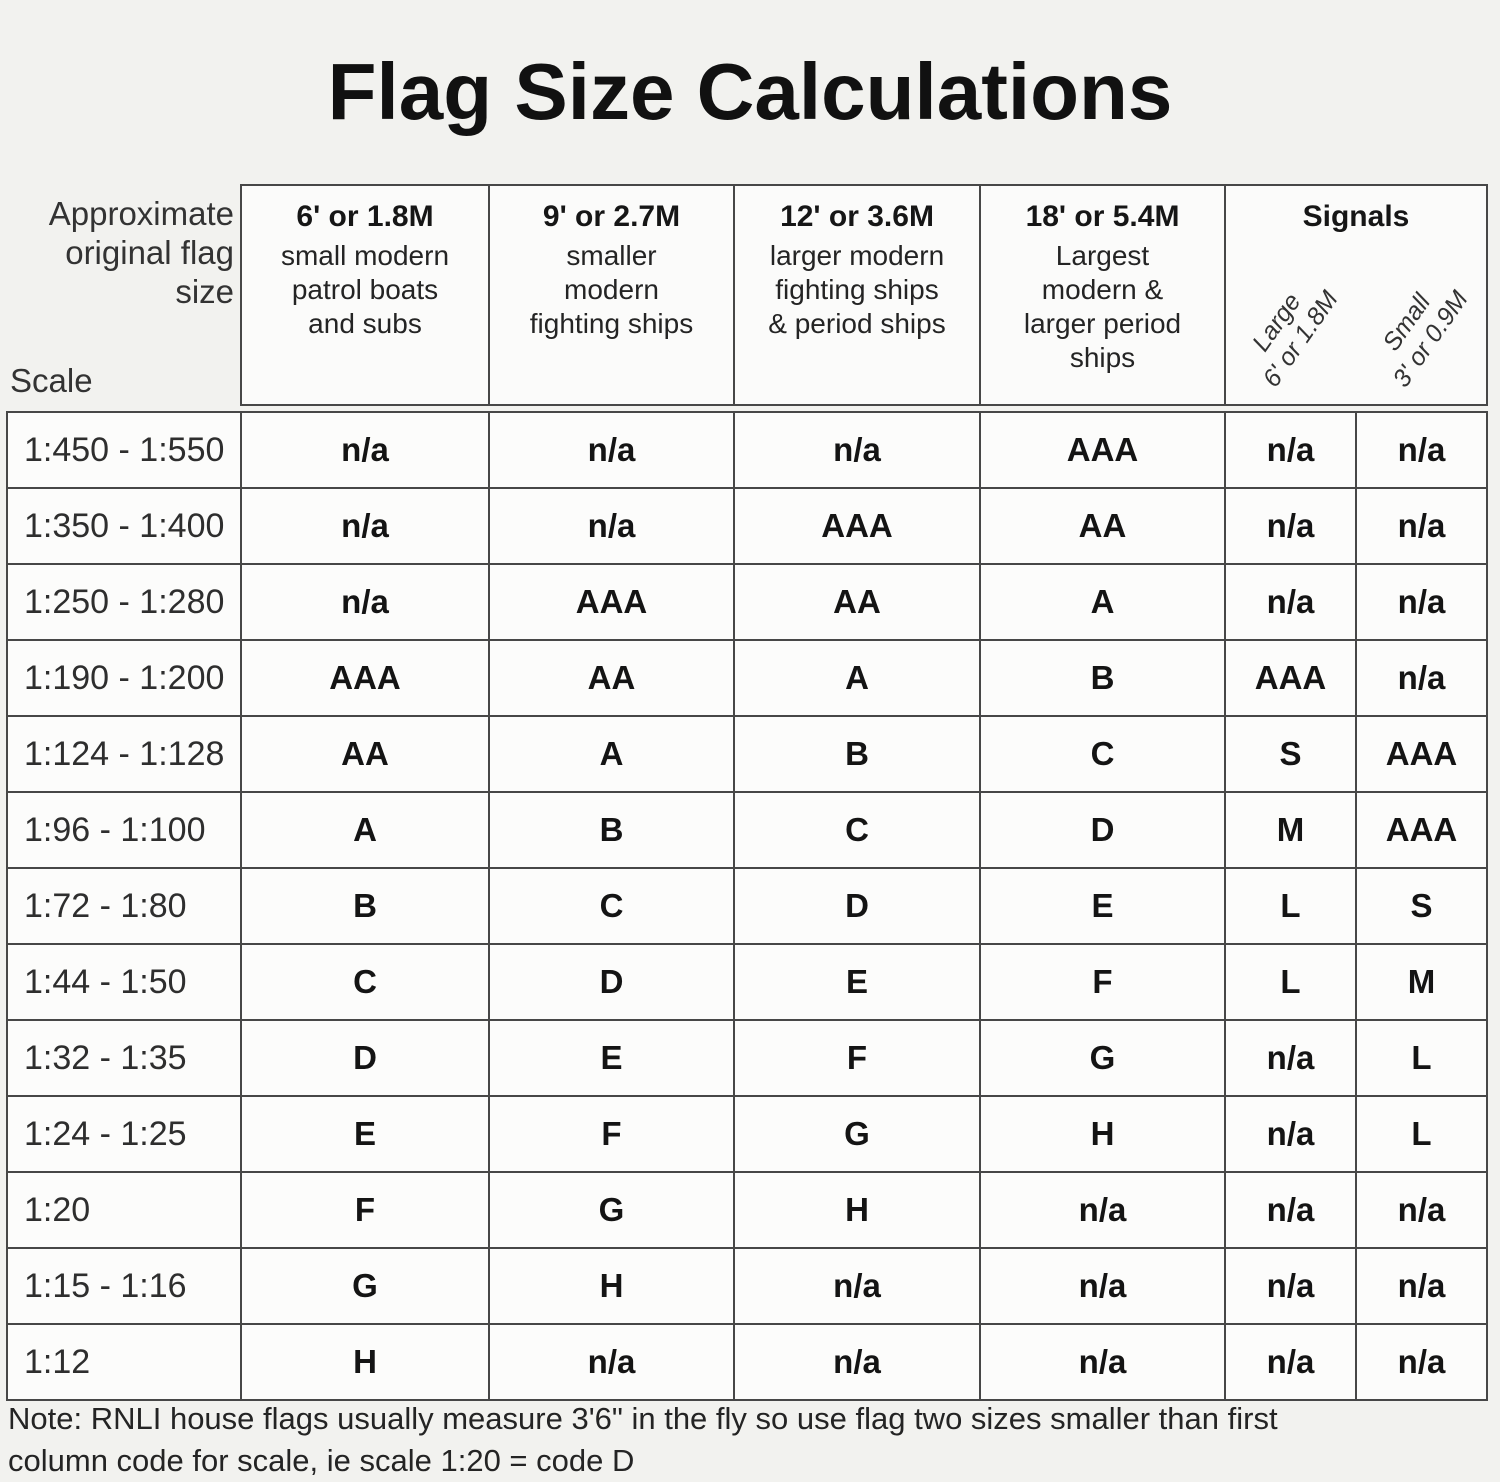 This screenshot has height=1482, width=1500. What do you see at coordinates (124, 1134) in the screenshot?
I see `scale-cell: 1:24 - 1:25` at bounding box center [124, 1134].